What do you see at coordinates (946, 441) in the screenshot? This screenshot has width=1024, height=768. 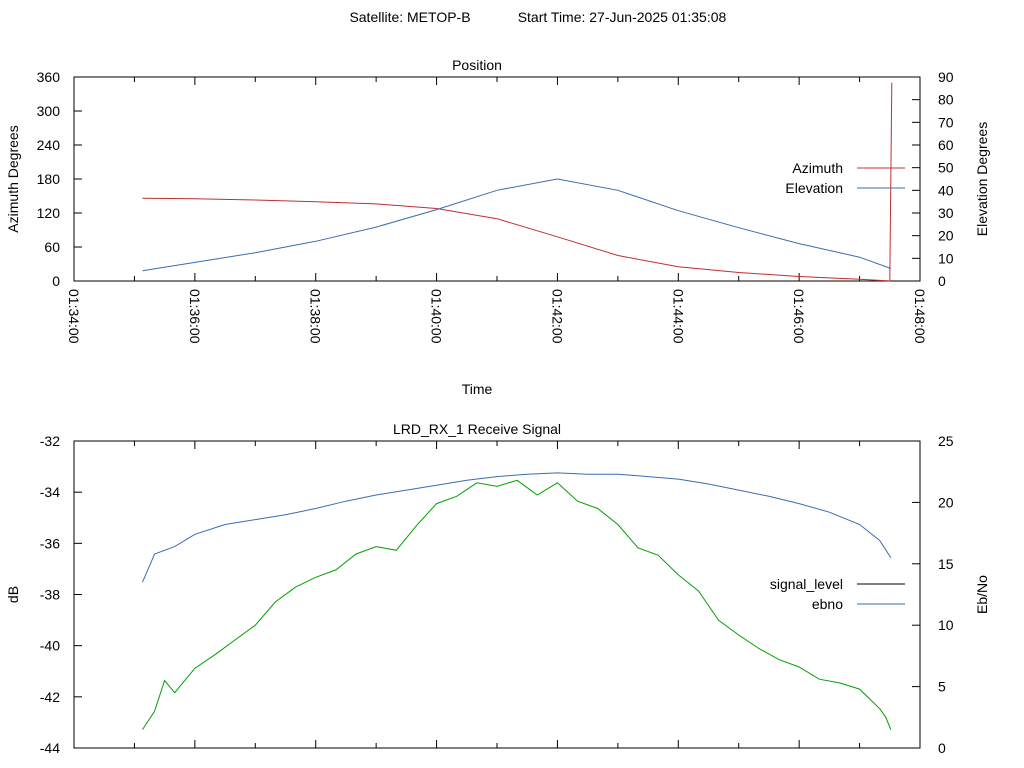 I see `y2-tick-label: 25` at bounding box center [946, 441].